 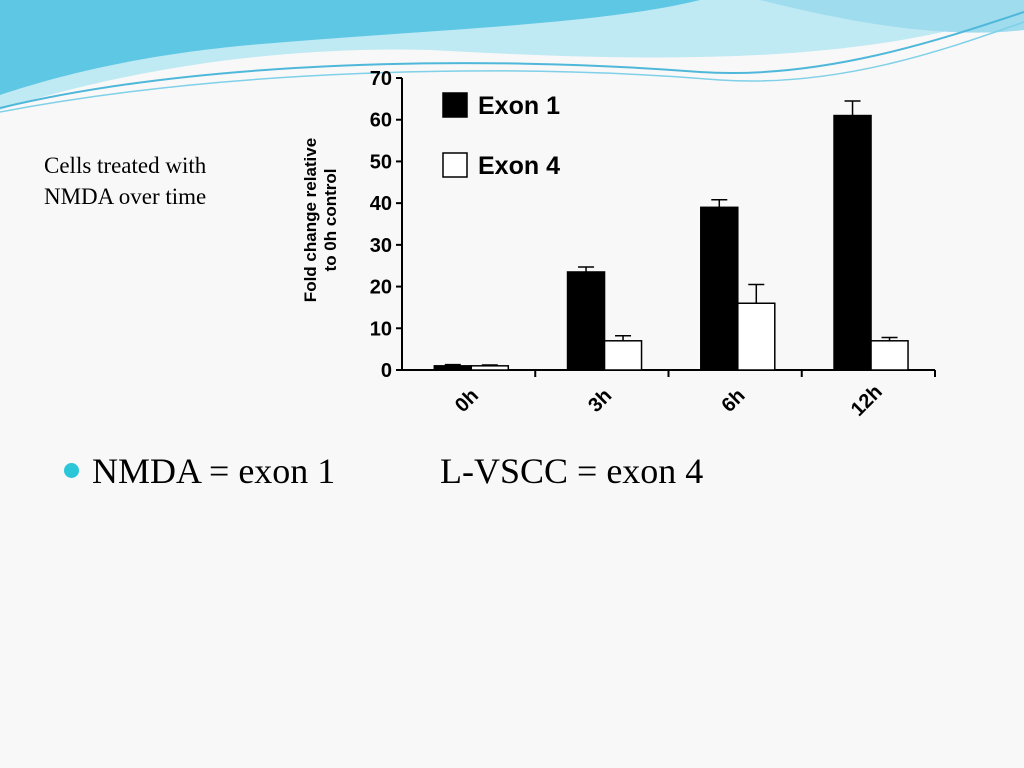 I want to click on y-tick-label: 20, so click(x=381, y=288).